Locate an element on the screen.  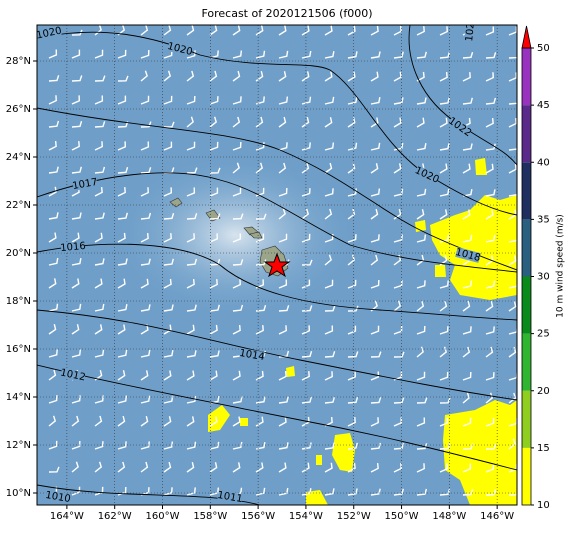
colorbar-tick-label: 50 is located at coordinates (543, 48).